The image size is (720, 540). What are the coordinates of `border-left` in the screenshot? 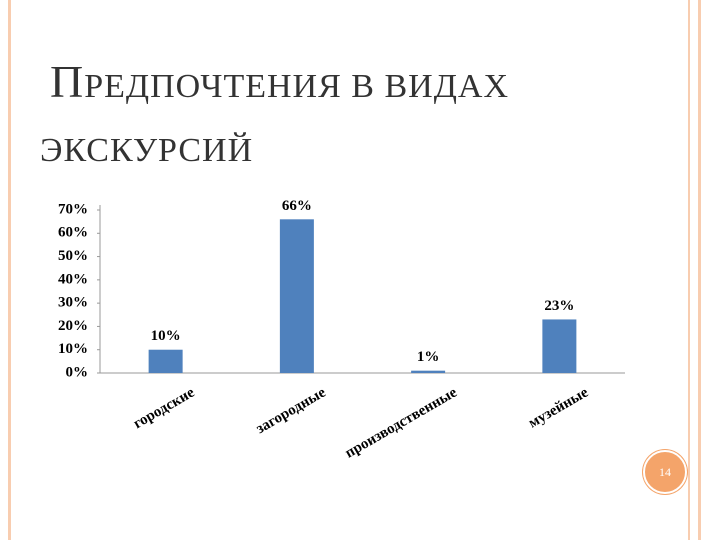 It's located at (9, 270).